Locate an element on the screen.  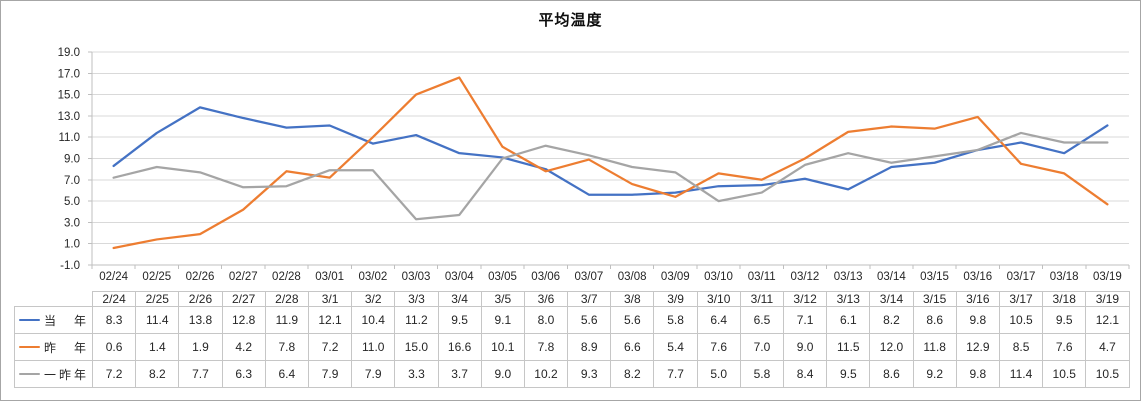
legend-cell: 一昨年 is located at coordinates (53, 374).